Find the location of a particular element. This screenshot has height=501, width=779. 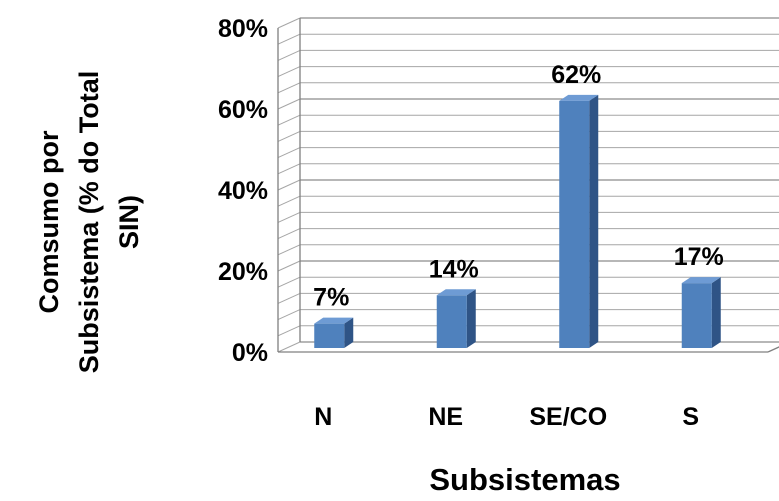

y-tick-label: 40% is located at coordinates (243, 191).